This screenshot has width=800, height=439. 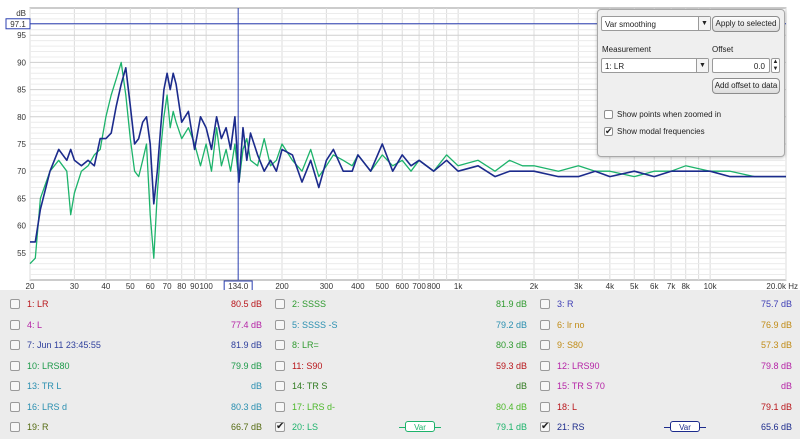 I want to click on legend-item: 18: L 79.1 dB, so click(x=666, y=407).